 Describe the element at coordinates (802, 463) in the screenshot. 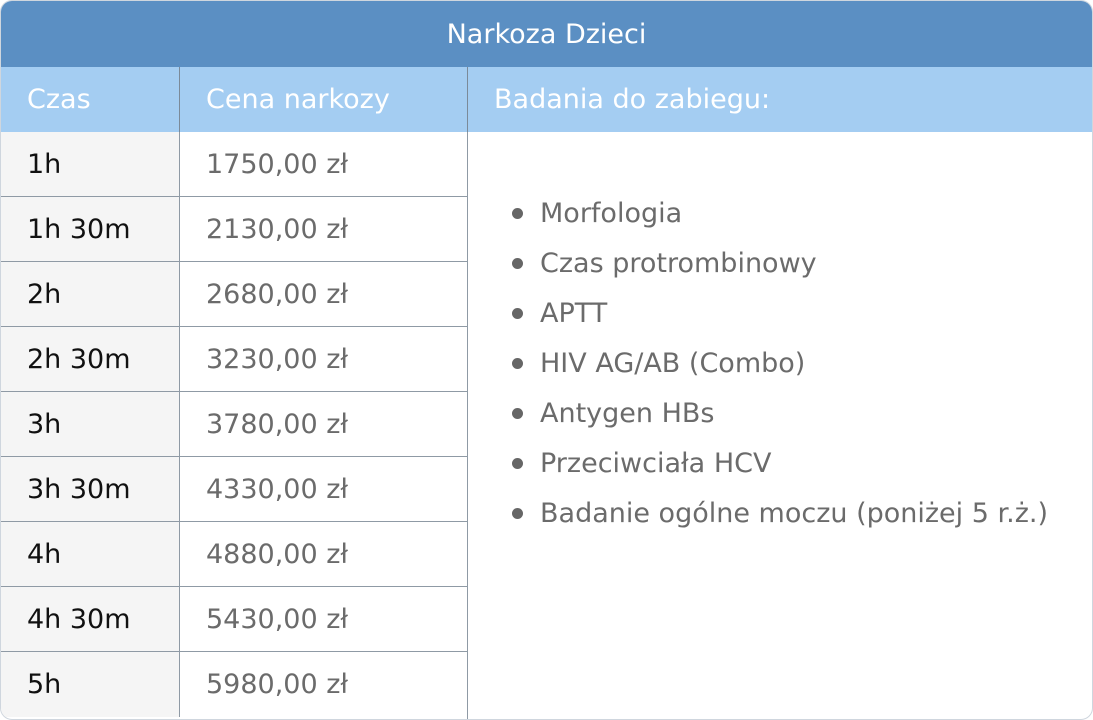

I see `exam-item: Przeciwciała HCV` at that location.